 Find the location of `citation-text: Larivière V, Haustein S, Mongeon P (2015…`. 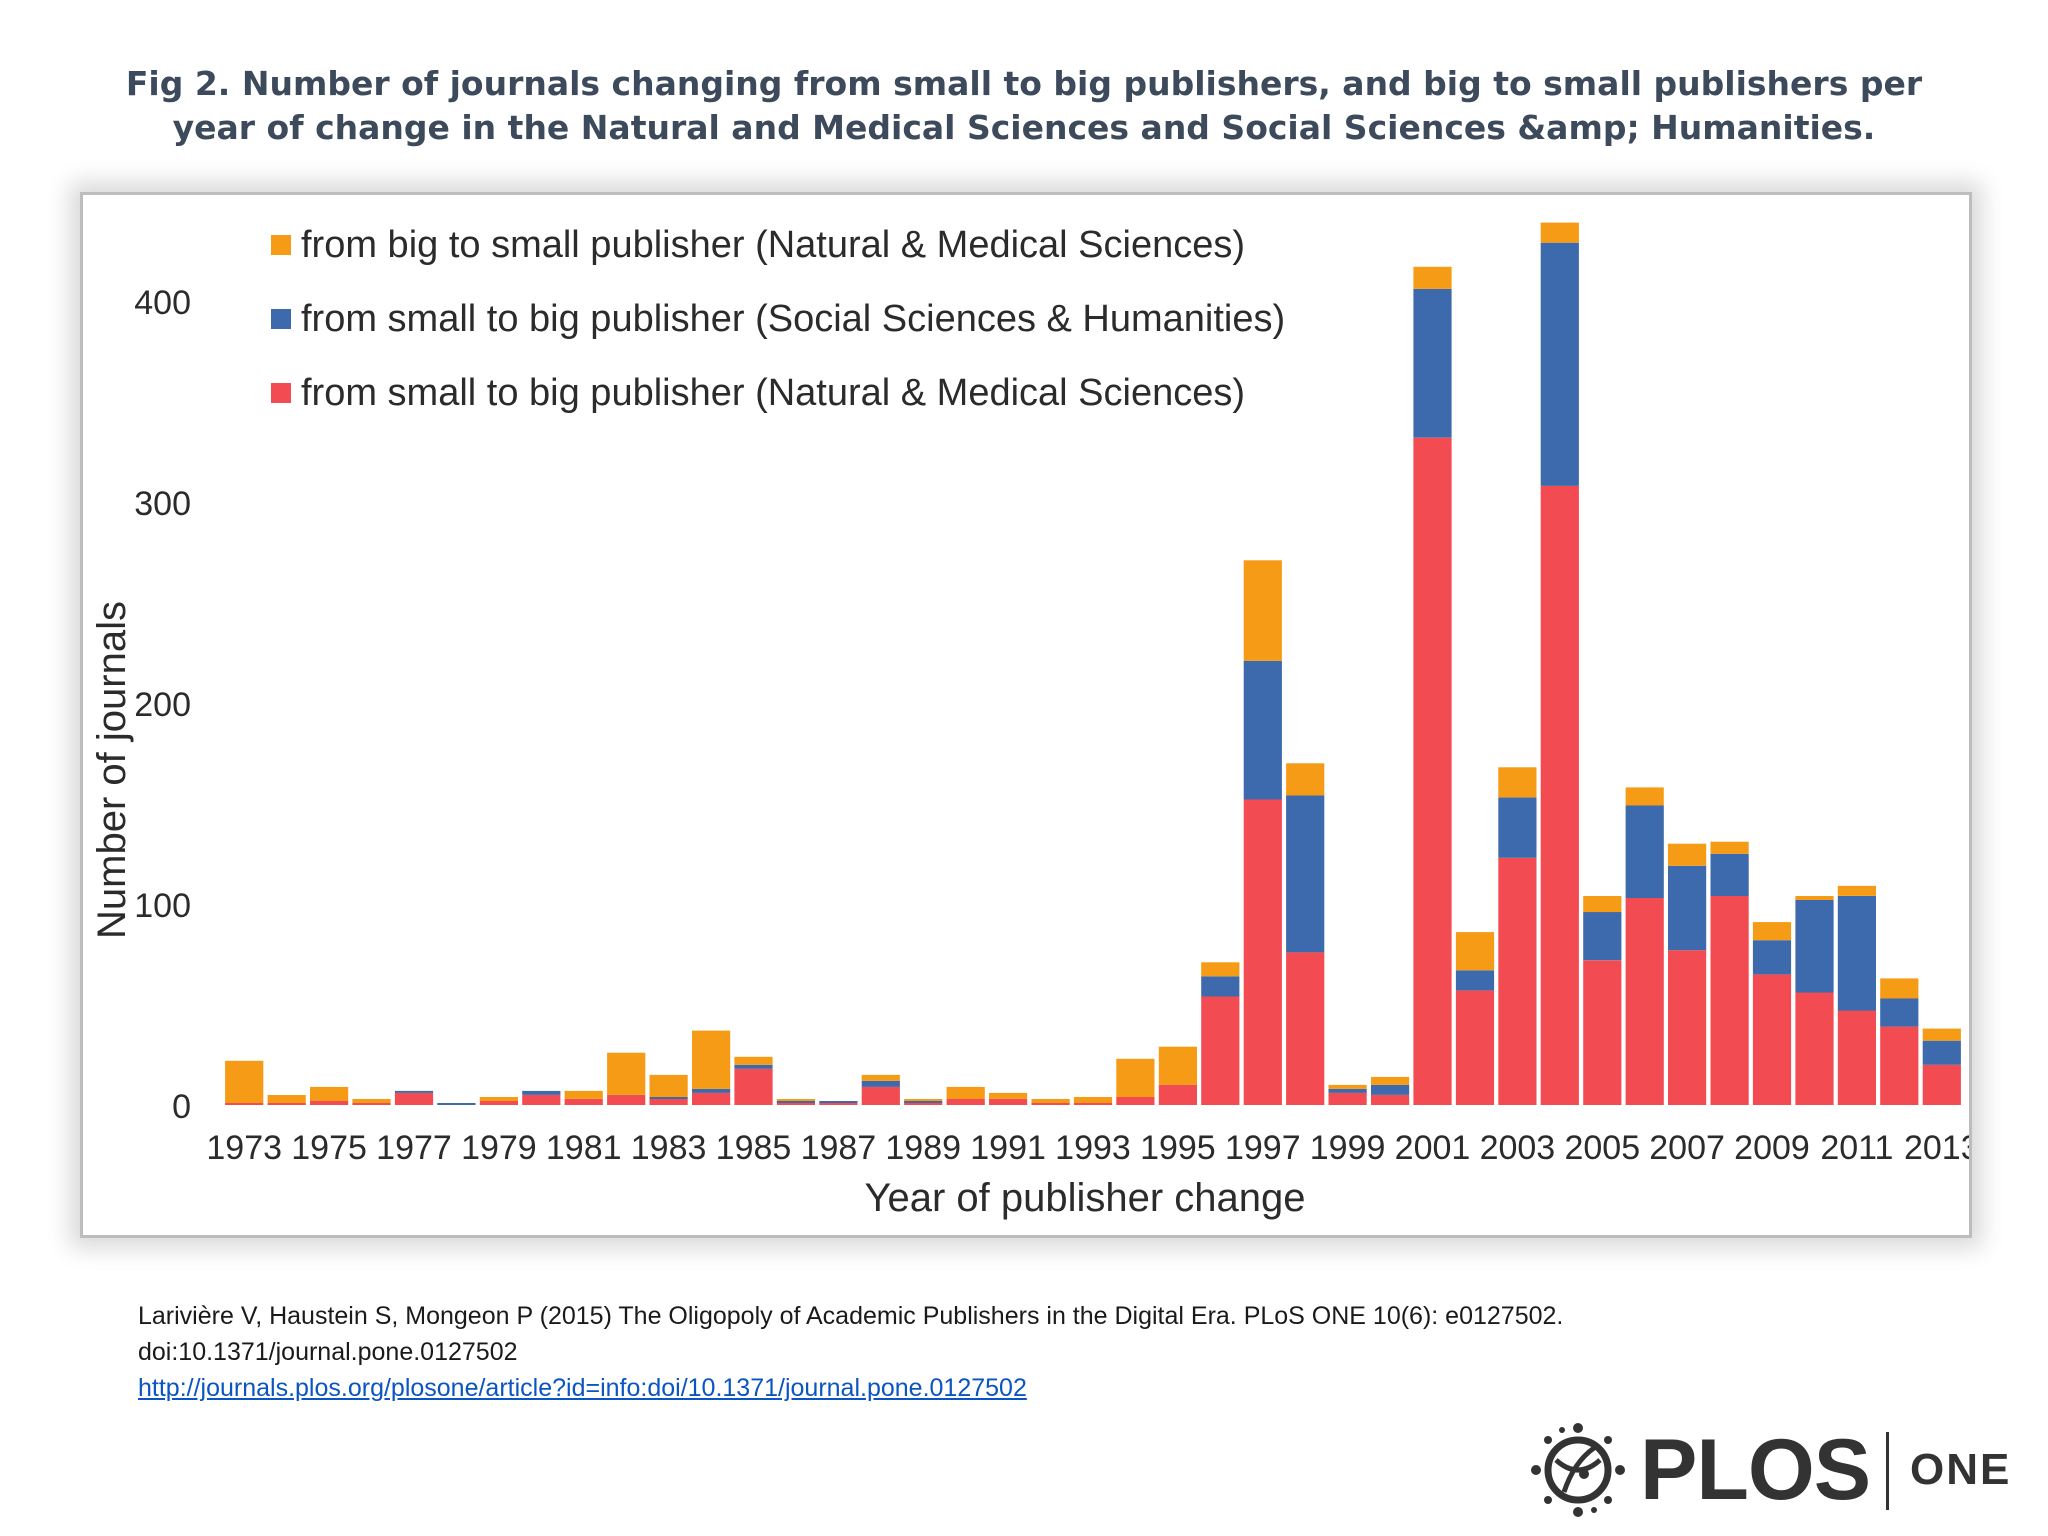

citation-text: Larivière V, Haustein S, Mongeon P (2015… is located at coordinates (851, 1316).